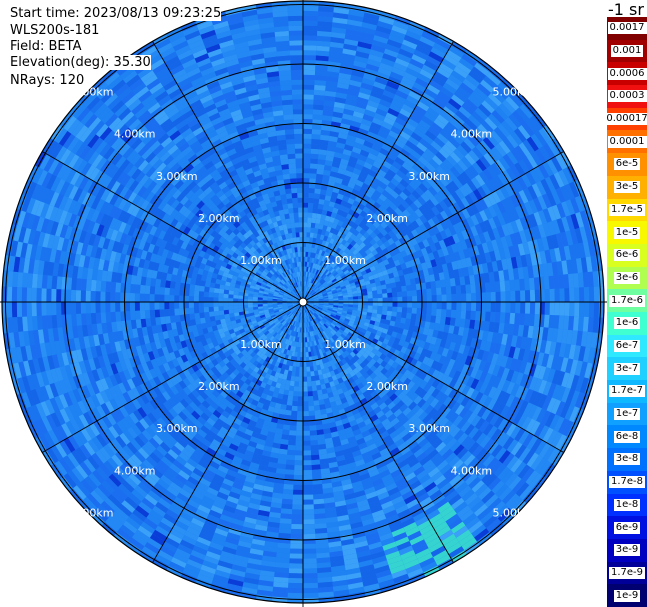 The height and width of the screenshot is (607, 647). What do you see at coordinates (46, 46) in the screenshot?
I see `field-label: Field: BETA` at bounding box center [46, 46].